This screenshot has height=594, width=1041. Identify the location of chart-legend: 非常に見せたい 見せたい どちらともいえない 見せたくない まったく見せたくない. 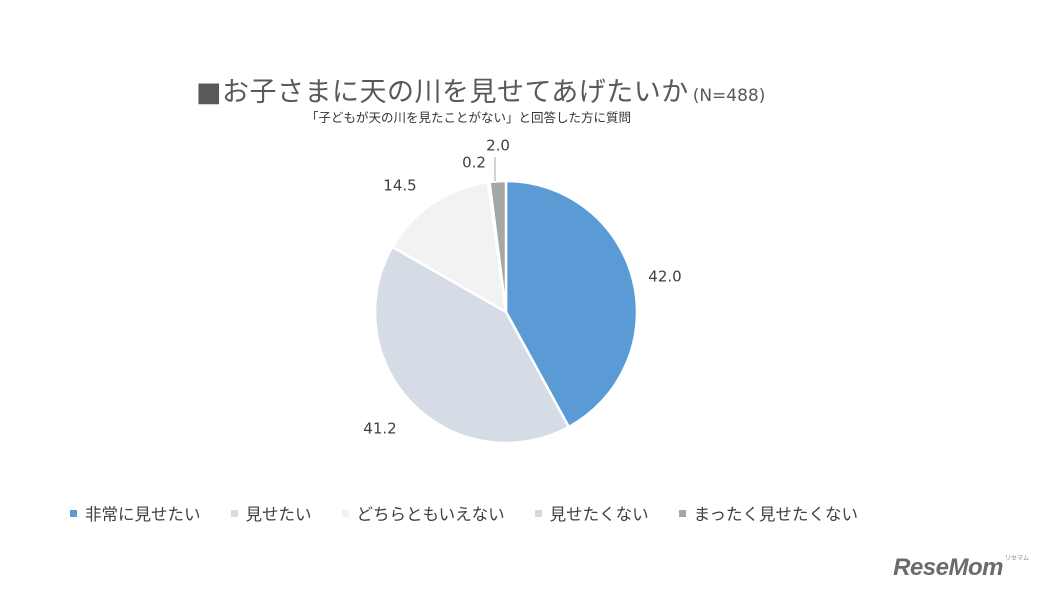
(479, 513).